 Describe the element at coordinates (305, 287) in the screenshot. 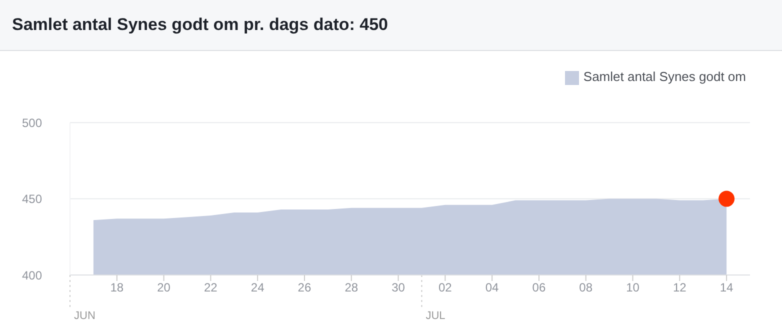

I see `x-tick-label: 26` at that location.